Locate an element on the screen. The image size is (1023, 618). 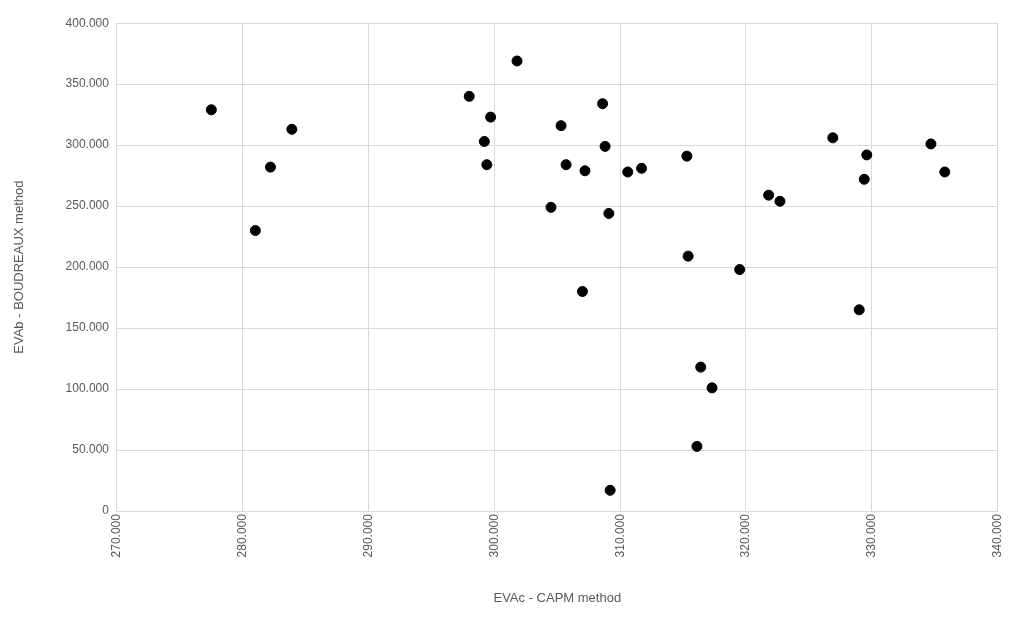
x-tick-label: 340.000 is located at coordinates (996, 535).